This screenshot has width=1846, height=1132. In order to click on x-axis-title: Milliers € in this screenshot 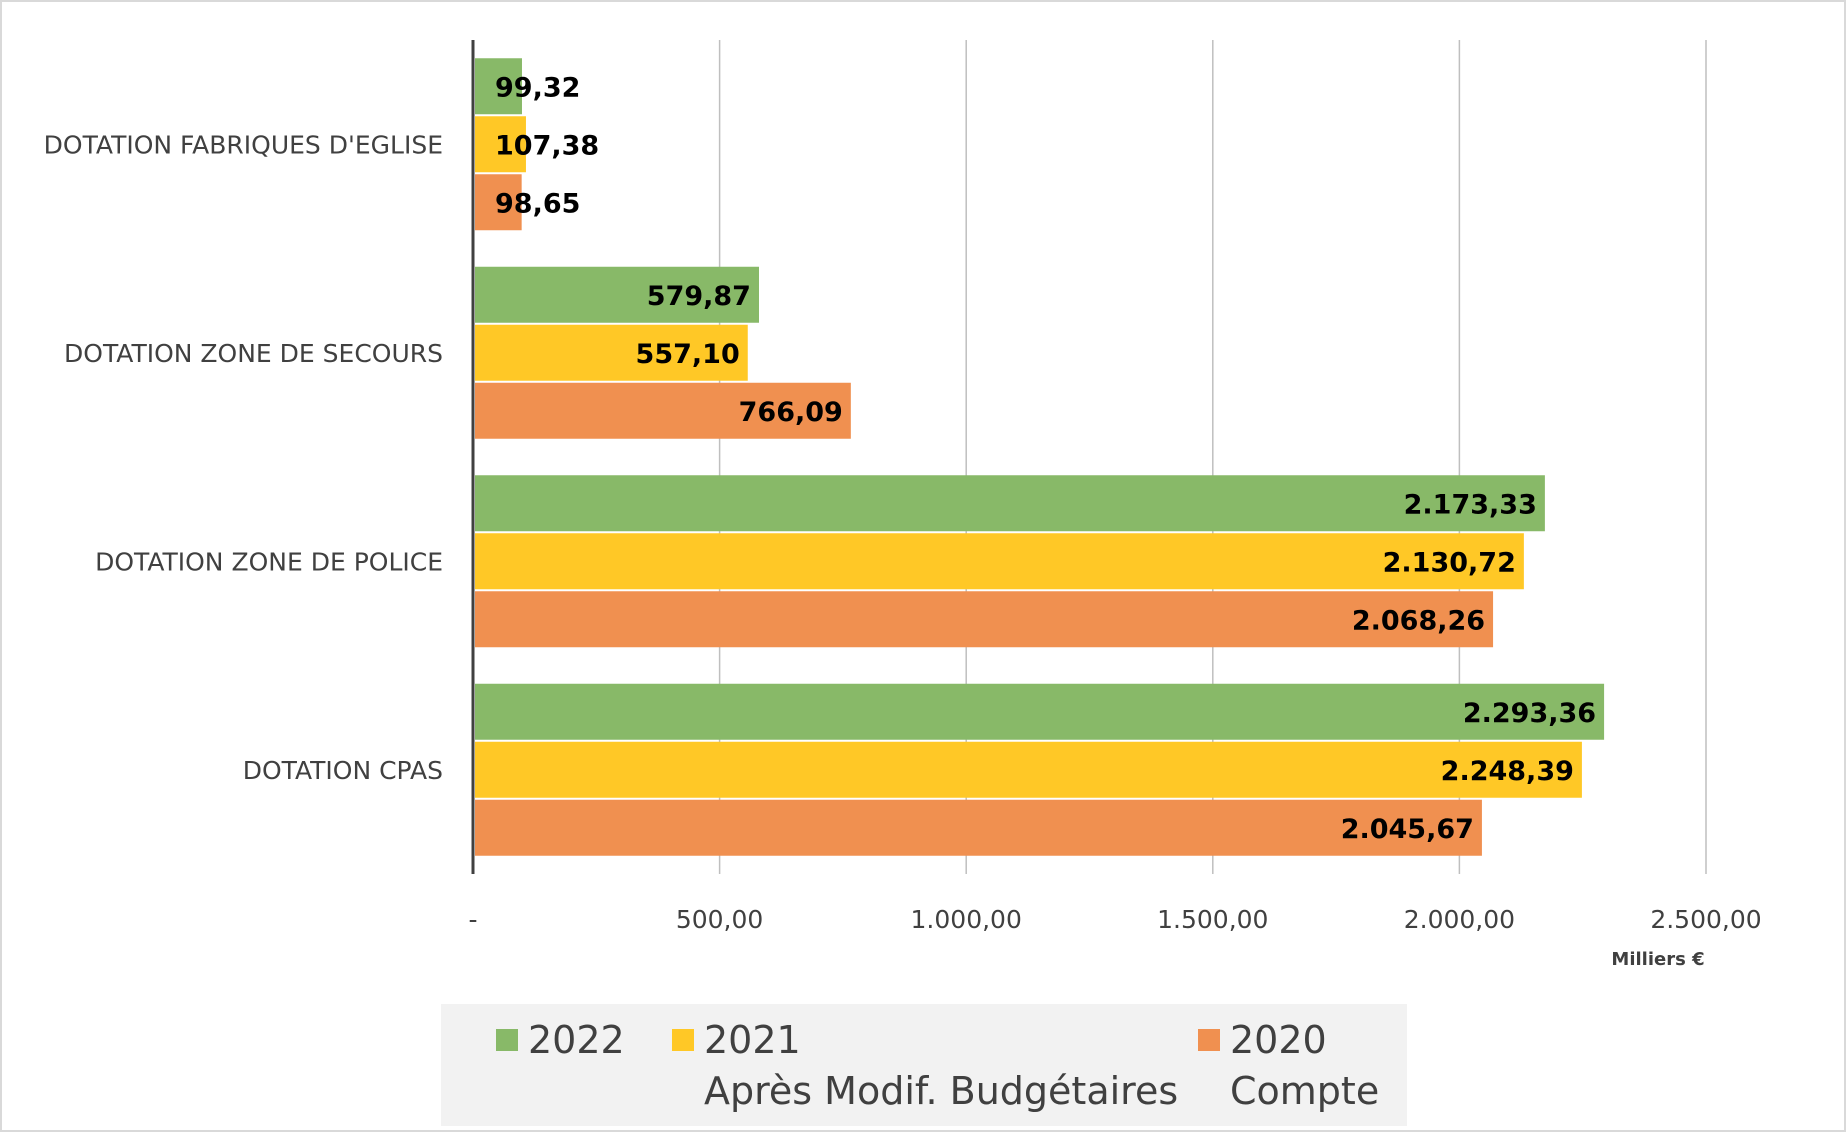, I will do `click(1657, 959)`.